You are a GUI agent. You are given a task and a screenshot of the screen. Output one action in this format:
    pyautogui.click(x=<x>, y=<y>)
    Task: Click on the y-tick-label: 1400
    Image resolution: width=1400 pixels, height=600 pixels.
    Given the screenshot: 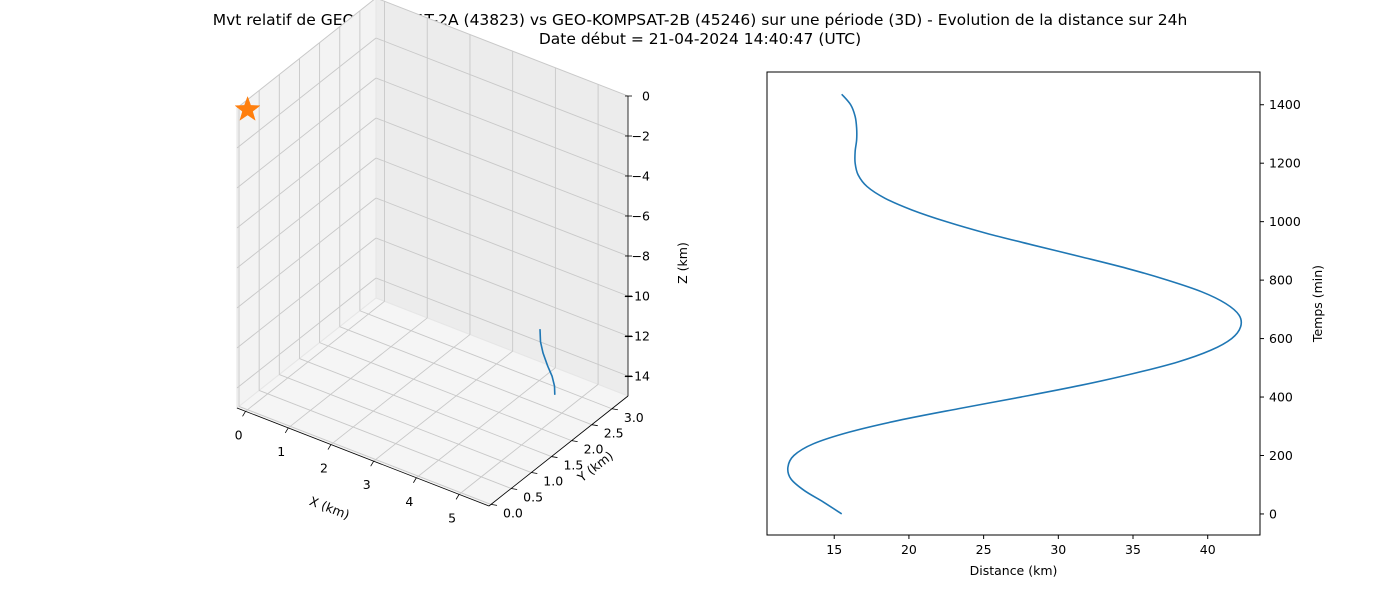 What is the action you would take?
    pyautogui.click(x=1285, y=104)
    